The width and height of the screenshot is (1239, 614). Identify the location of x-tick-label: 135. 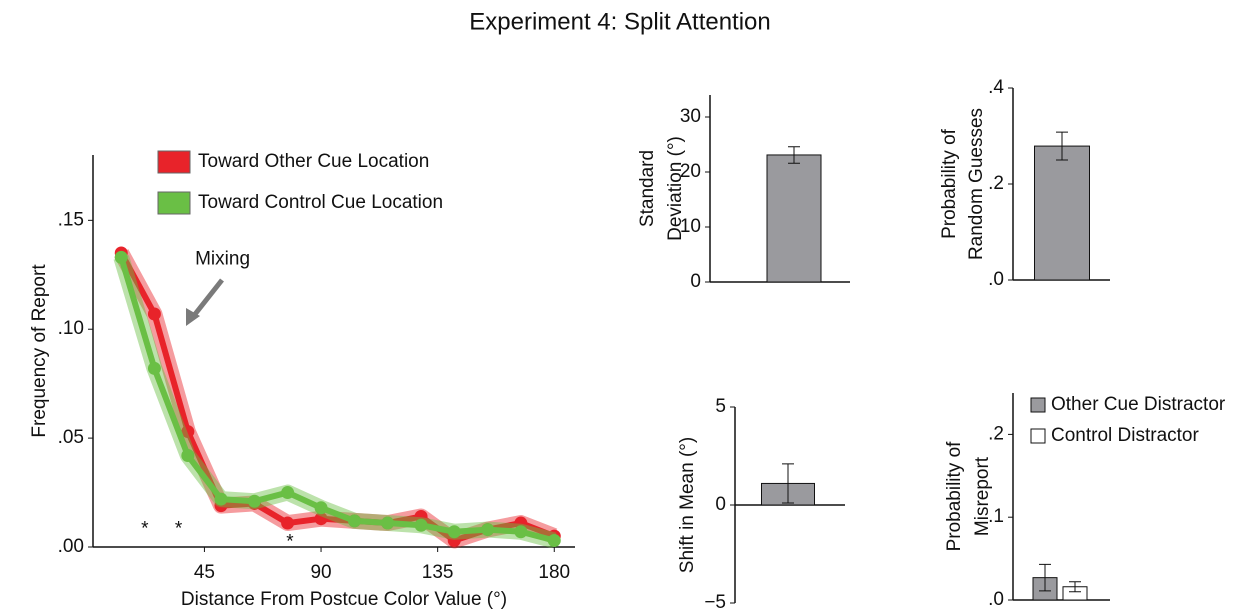
(438, 572).